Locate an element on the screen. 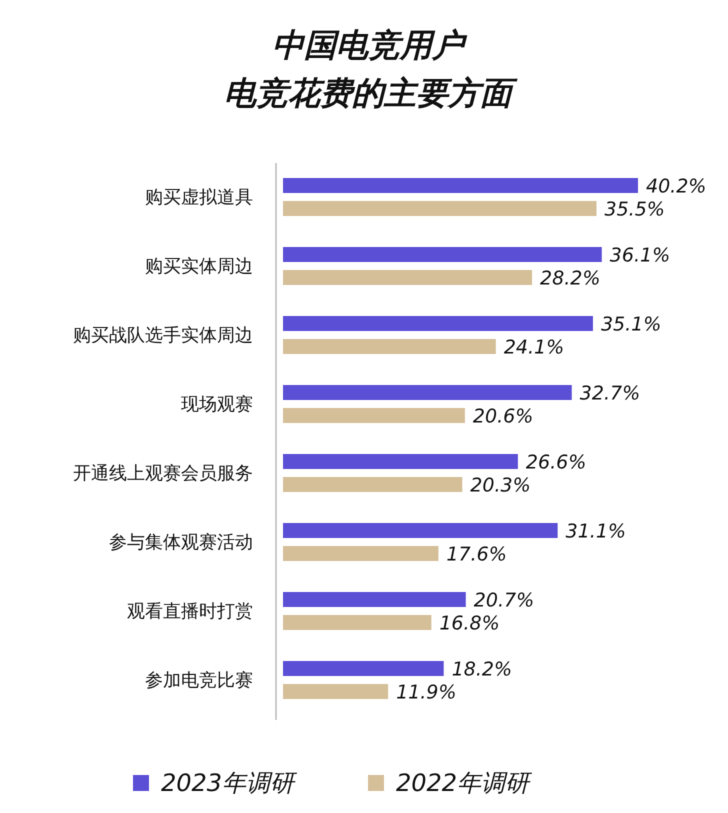  data-label: 28.2% is located at coordinates (570, 279).